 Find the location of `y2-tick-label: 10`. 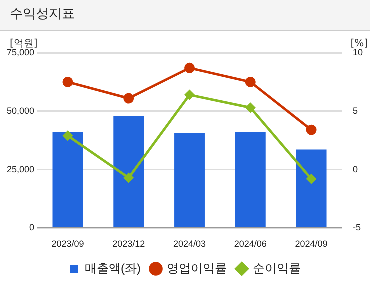

y2-tick-label: 10 is located at coordinates (358, 52).